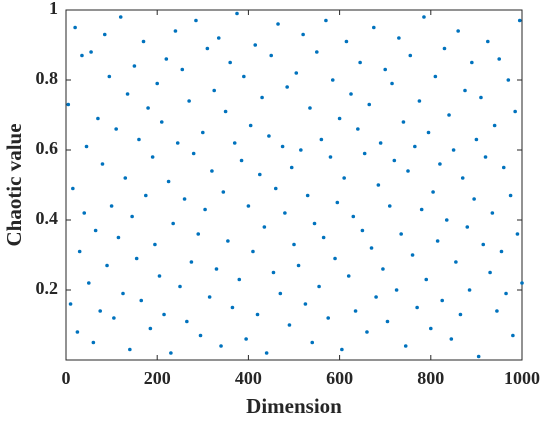 The image size is (550, 426). What do you see at coordinates (53, 9) in the screenshot?
I see `y-tick-label: 1` at bounding box center [53, 9].